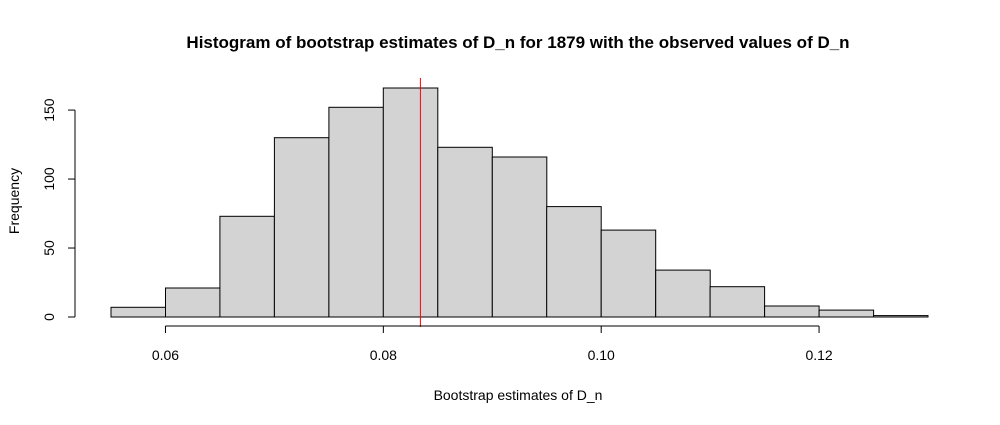  What do you see at coordinates (49, 317) in the screenshot?
I see `y-tick-label: 0` at bounding box center [49, 317].